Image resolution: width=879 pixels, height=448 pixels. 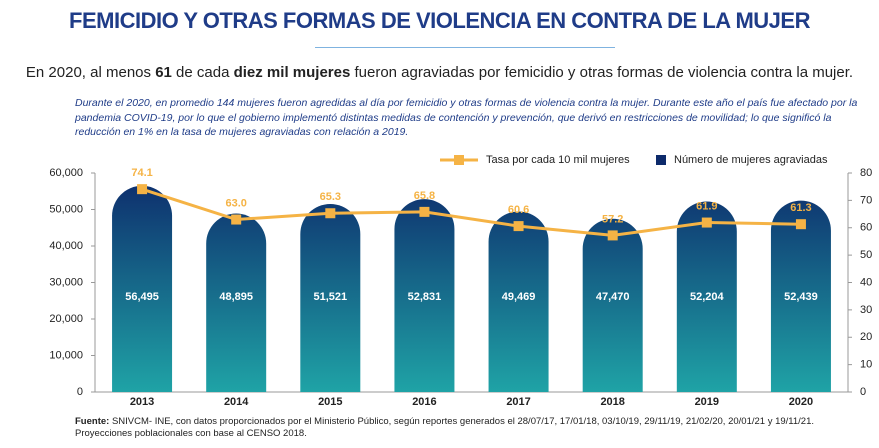 What do you see at coordinates (558, 160) in the screenshot?
I see `legend-label: Tasa por cada 10 mil mujeres` at bounding box center [558, 160].